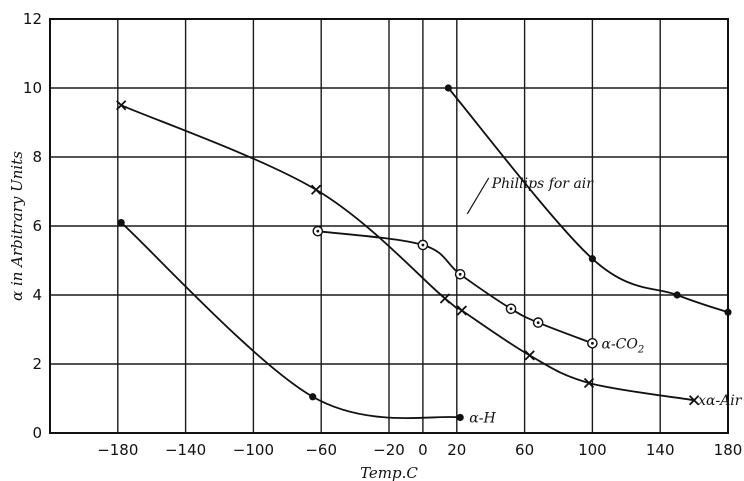  Describe the element at coordinates (17, 226) in the screenshot. I see `y-axis-label: α in Arbitrary Units` at that location.